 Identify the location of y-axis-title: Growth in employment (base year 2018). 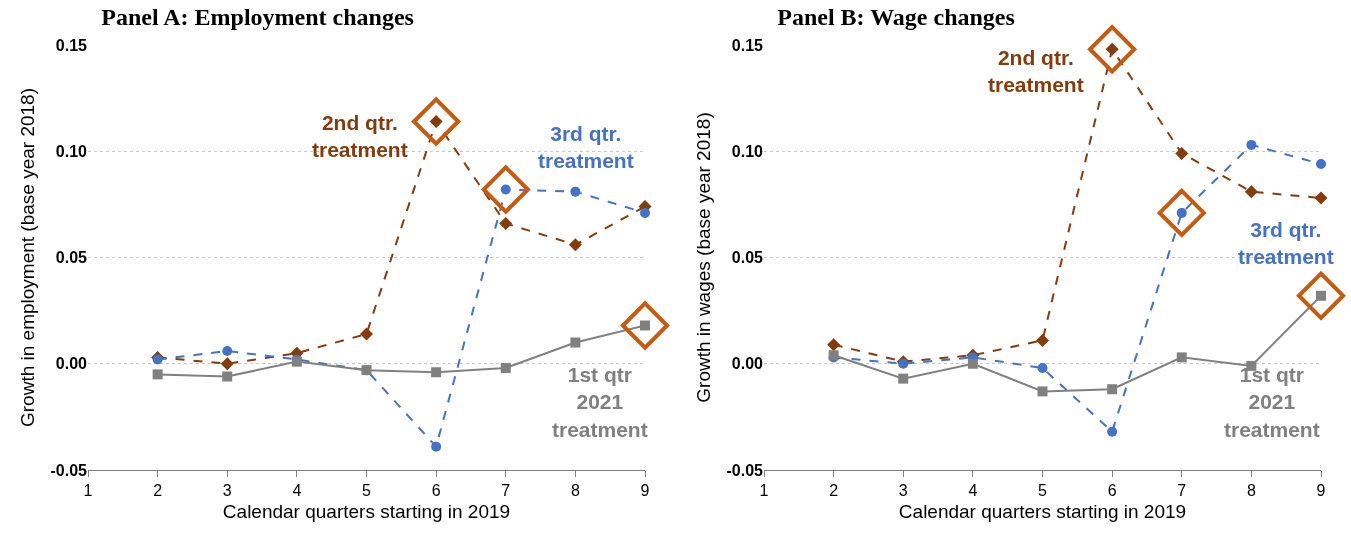
(28, 257).